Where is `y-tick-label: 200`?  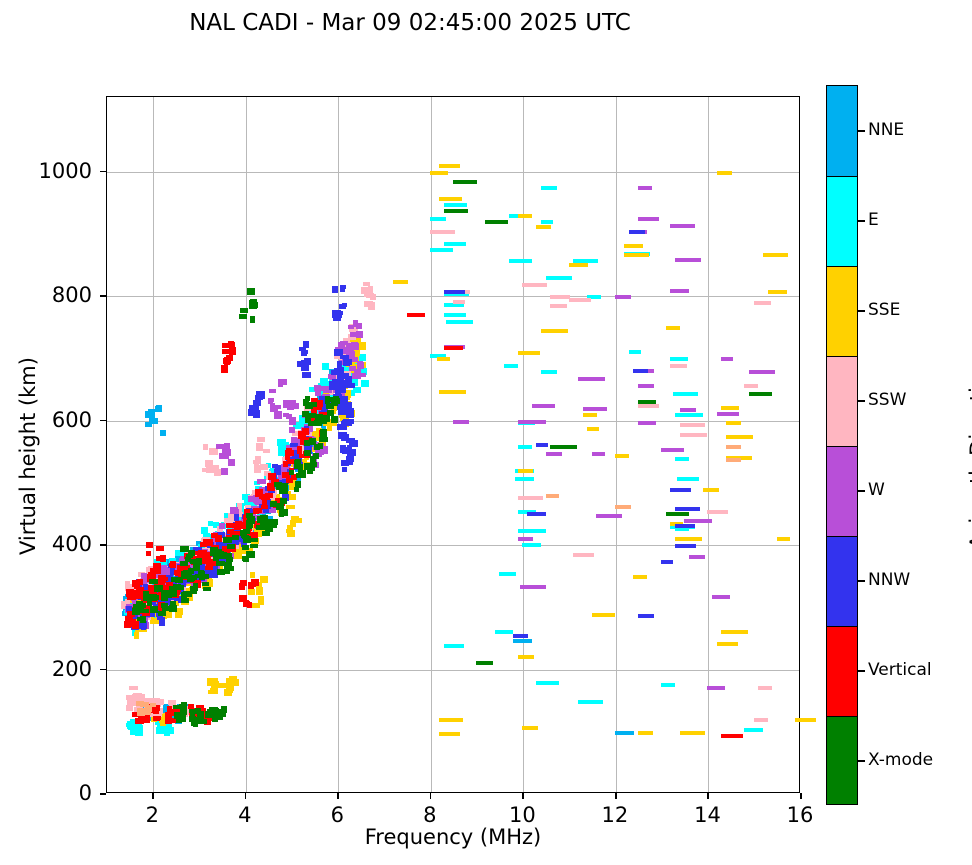
y-tick-label: 200 is located at coordinates (71, 668).